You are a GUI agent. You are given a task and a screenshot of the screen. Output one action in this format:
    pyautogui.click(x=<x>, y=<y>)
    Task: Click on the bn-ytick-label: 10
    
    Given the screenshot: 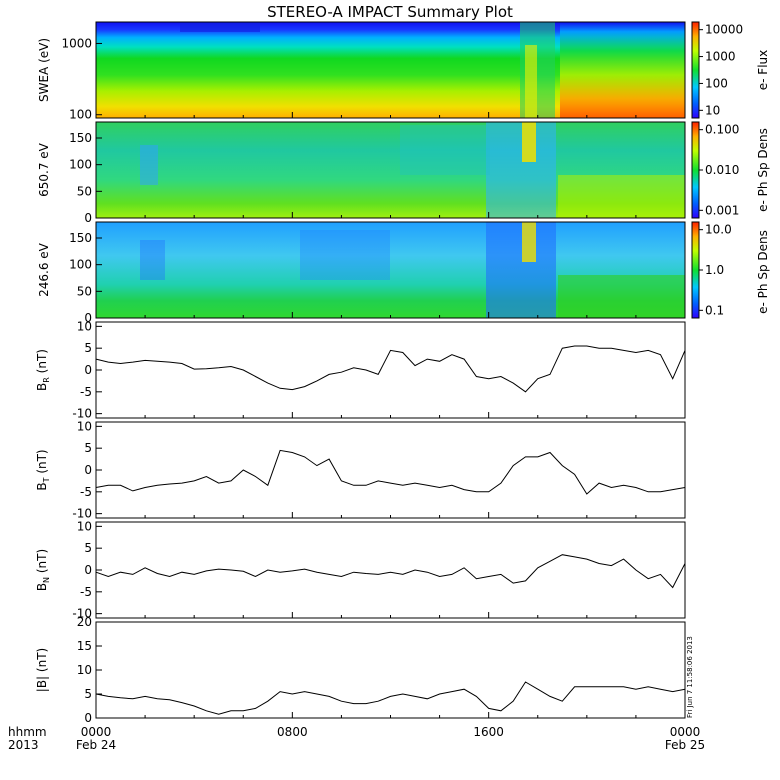 What is the action you would take?
    pyautogui.click(x=84, y=526)
    